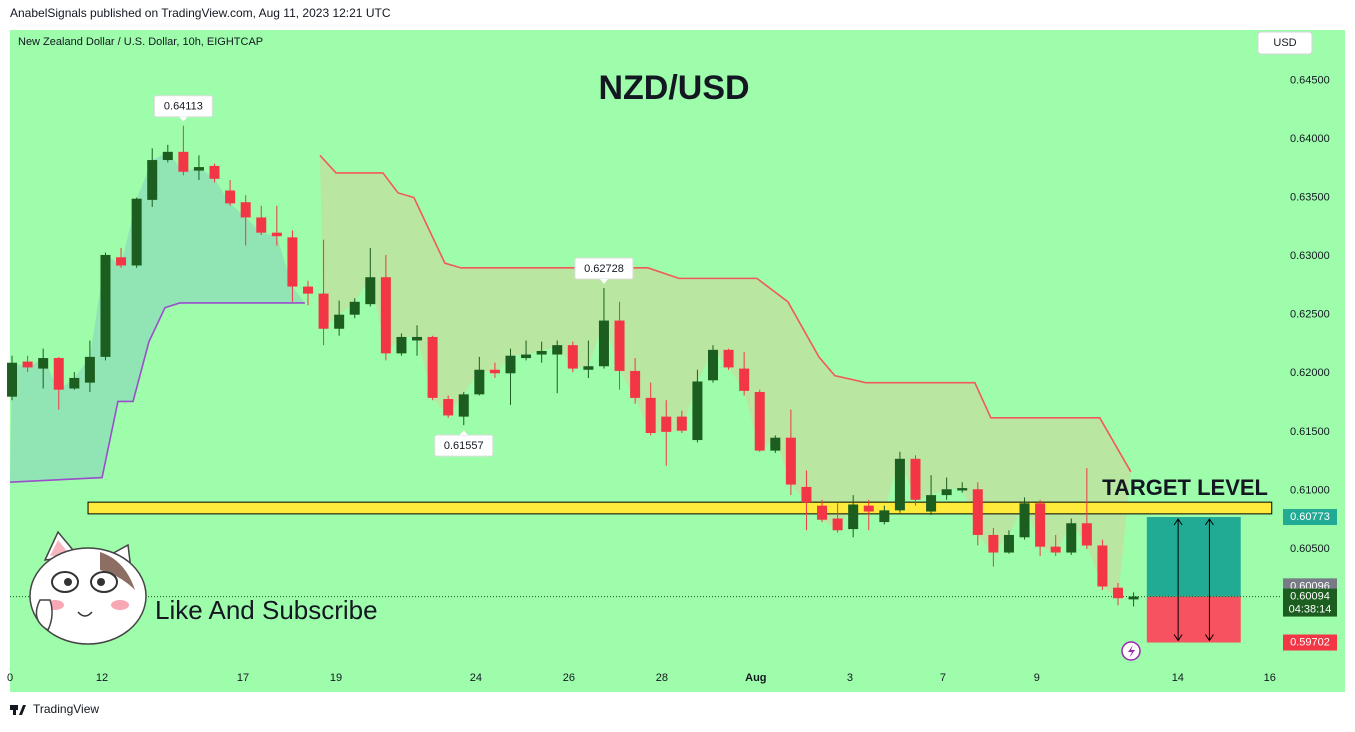 Image resolution: width=1355 pixels, height=732 pixels. Describe the element at coordinates (1310, 197) in the screenshot. I see `y-tick-label: 0.63500` at that location.